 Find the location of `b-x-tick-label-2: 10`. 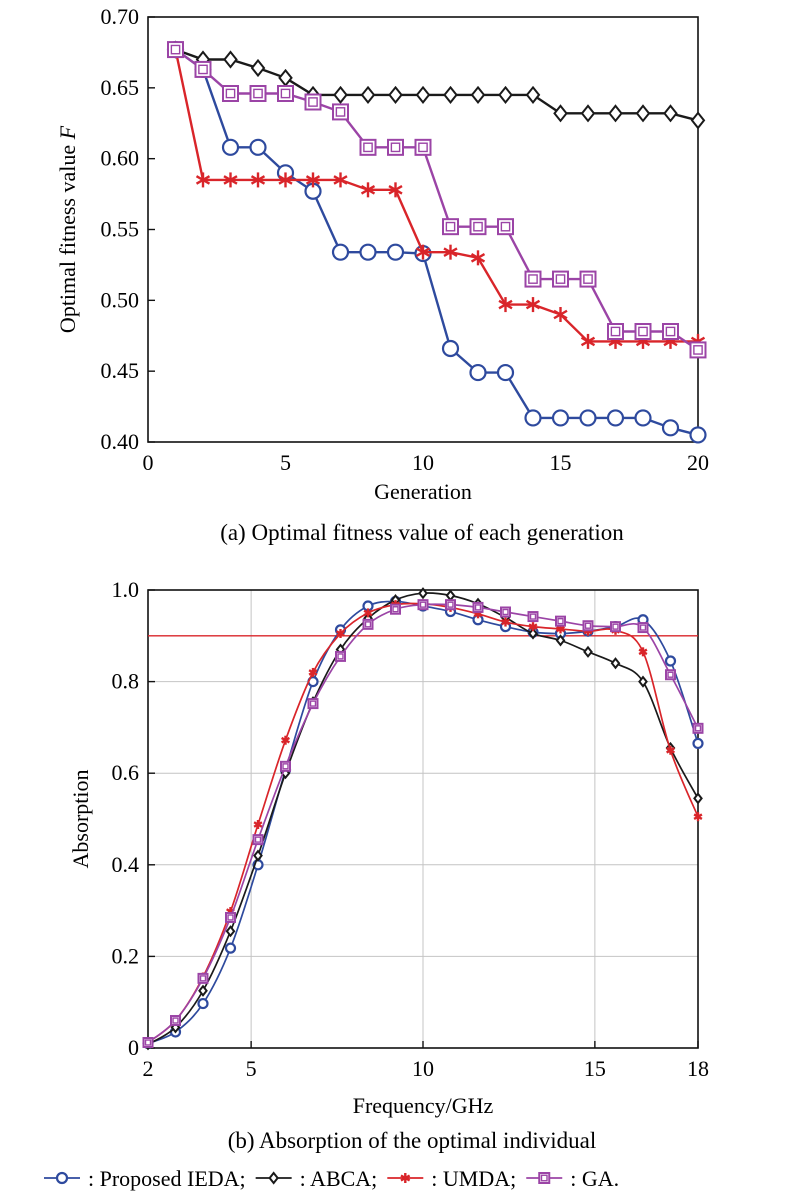

b-x-tick-label-2: 10 is located at coordinates (423, 1068).